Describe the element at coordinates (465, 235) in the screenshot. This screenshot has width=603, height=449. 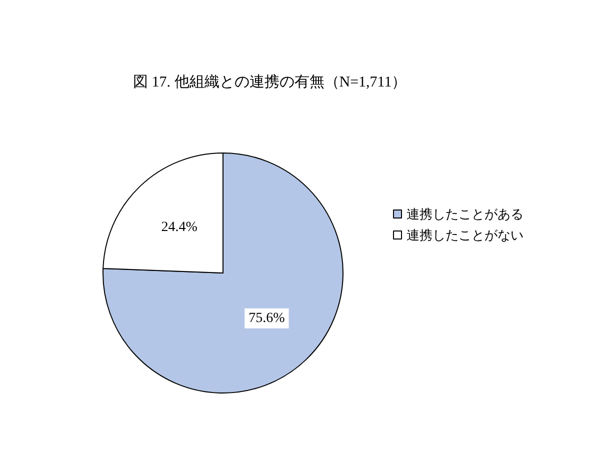
I see `legend-label: 連携したことがない` at that location.